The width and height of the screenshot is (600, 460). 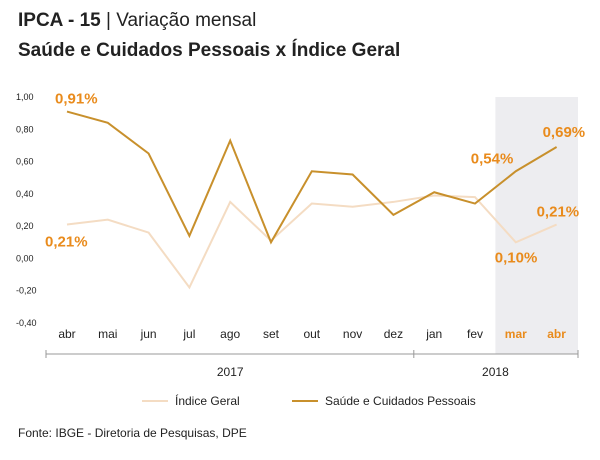 I want to click on year-label: 2017, so click(x=230, y=372).